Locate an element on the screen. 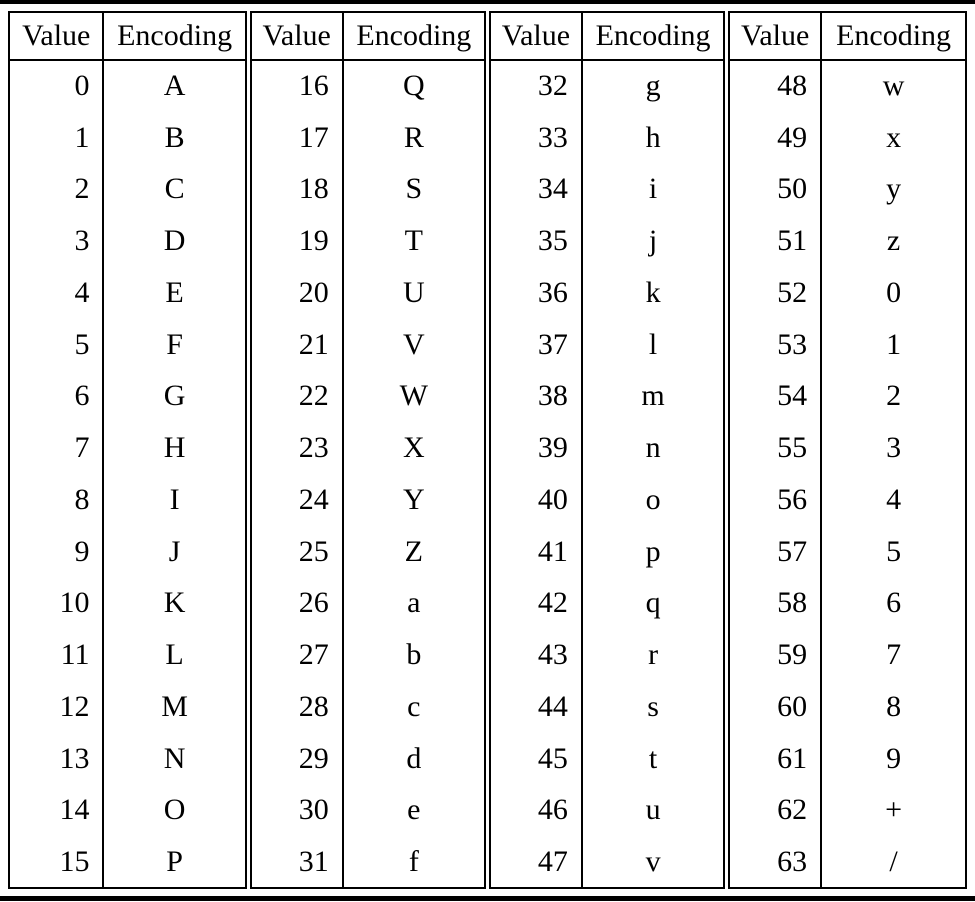 The image size is (975, 902). encoding-cell: U is located at coordinates (416, 293).